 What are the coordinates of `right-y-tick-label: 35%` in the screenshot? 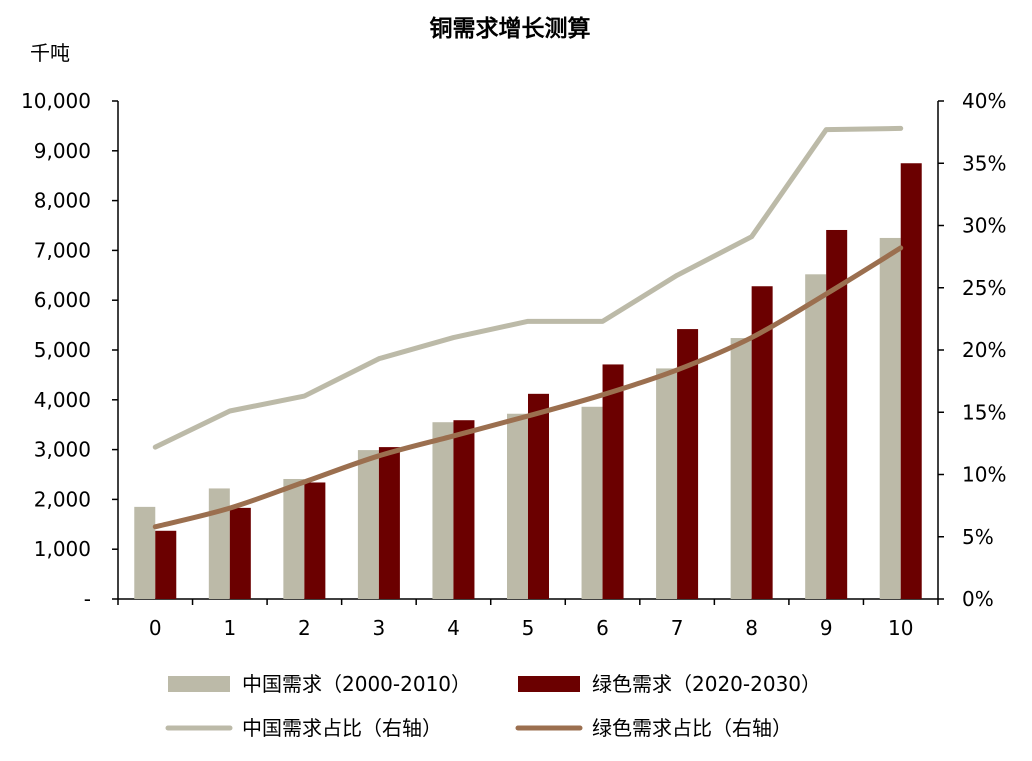 It's located at (984, 163).